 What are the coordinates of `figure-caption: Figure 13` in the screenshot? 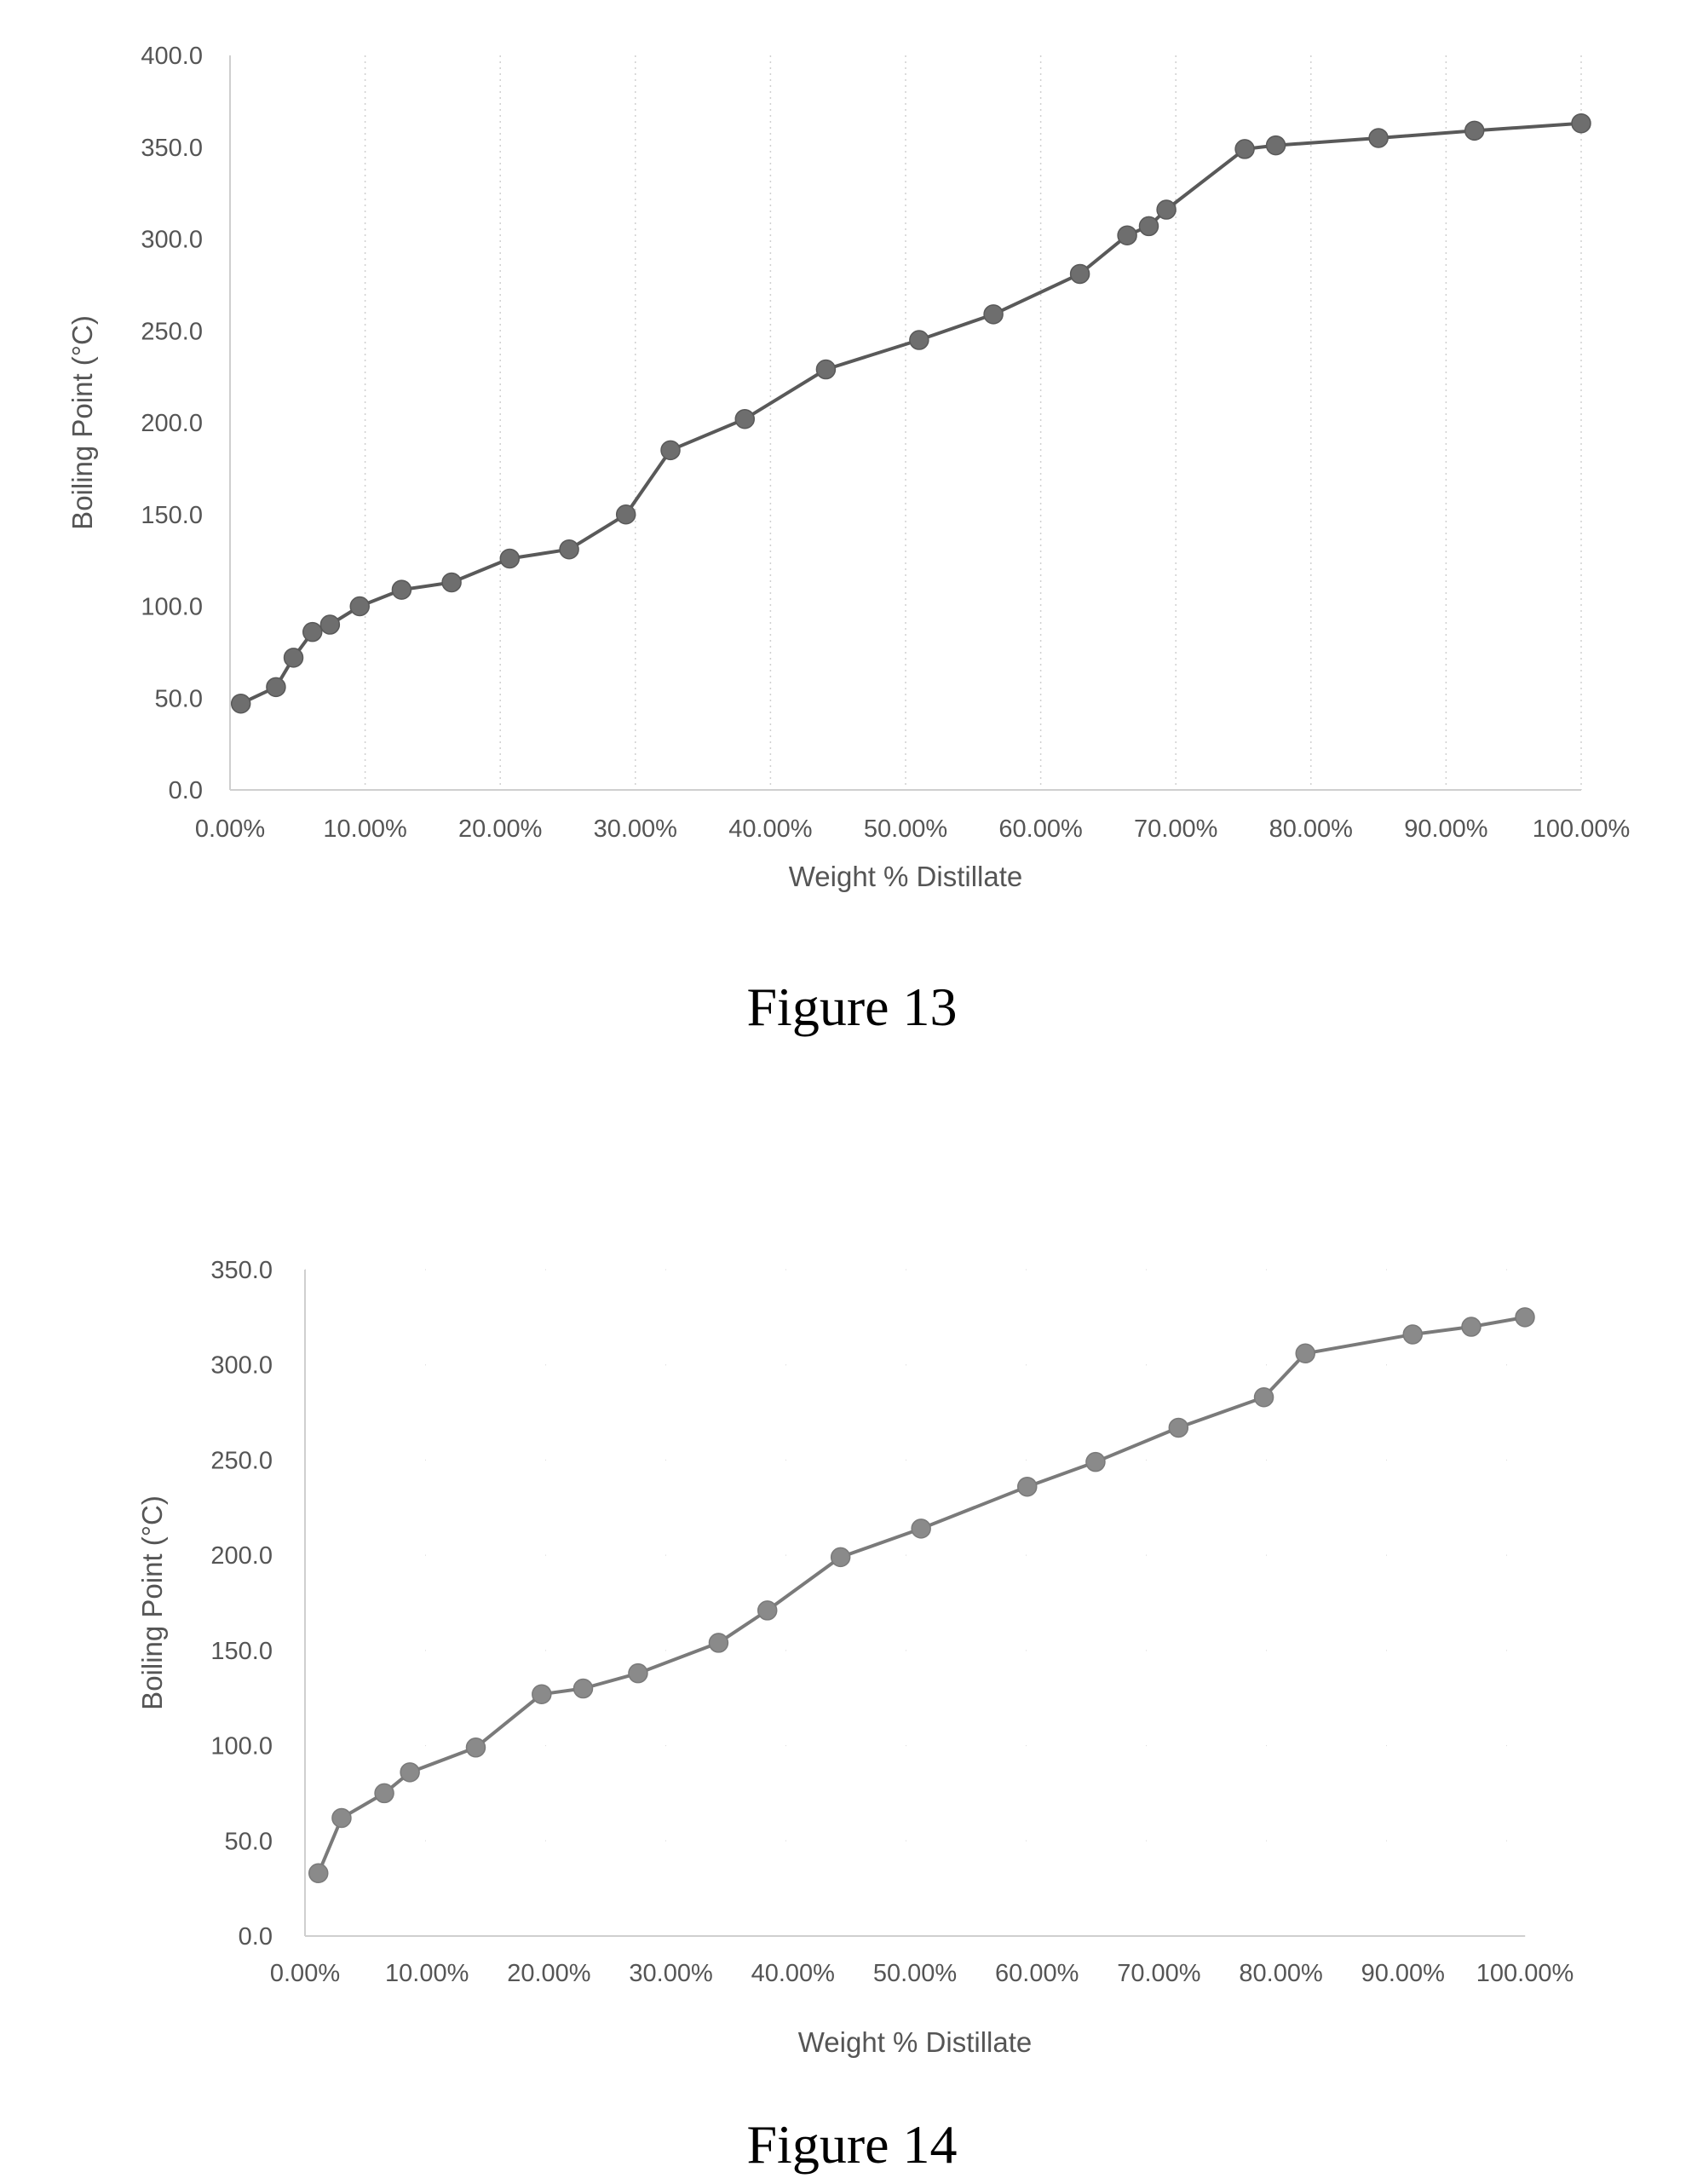 It's located at (851, 1007).